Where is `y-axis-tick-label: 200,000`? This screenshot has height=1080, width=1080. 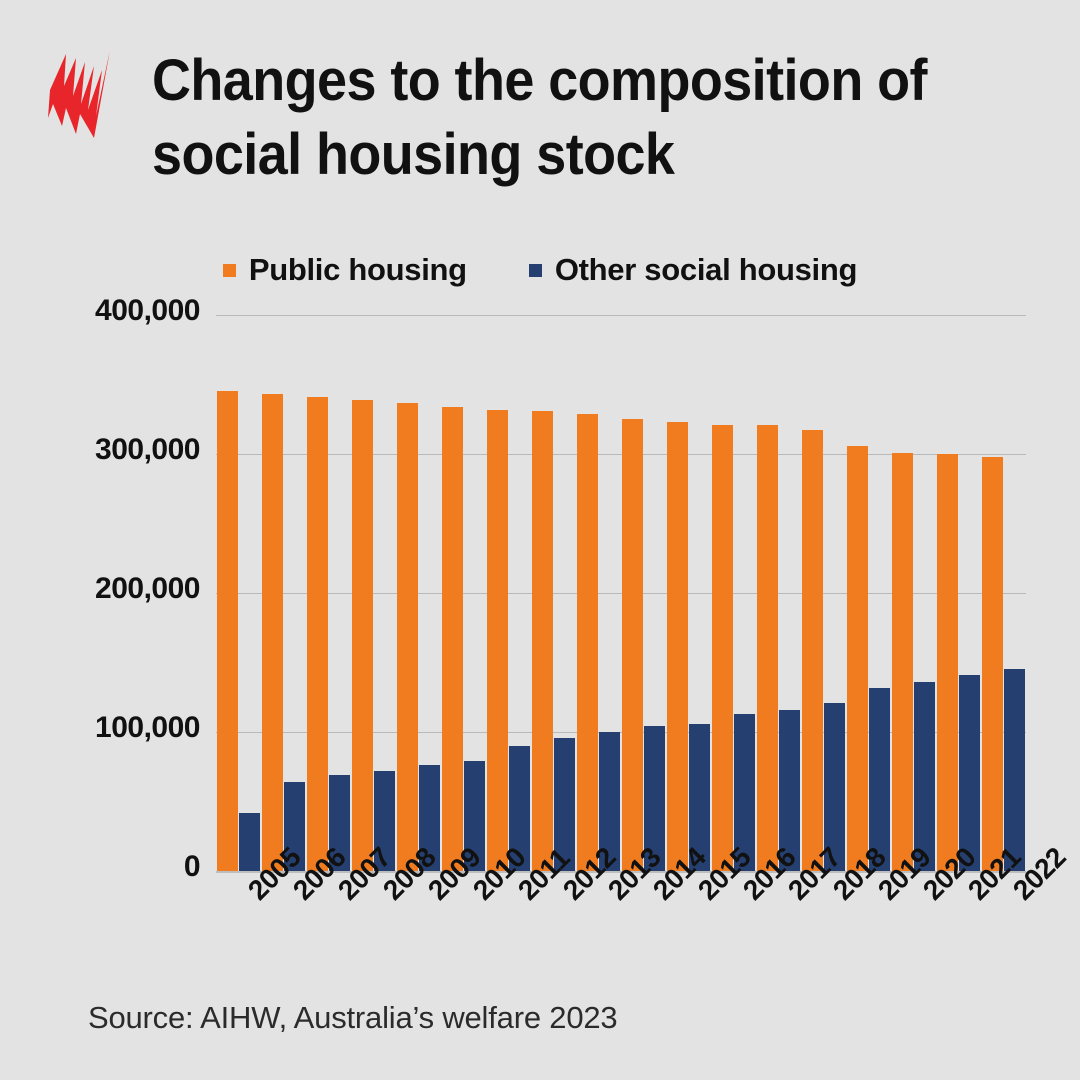 y-axis-tick-label: 200,000 is located at coordinates (147, 588).